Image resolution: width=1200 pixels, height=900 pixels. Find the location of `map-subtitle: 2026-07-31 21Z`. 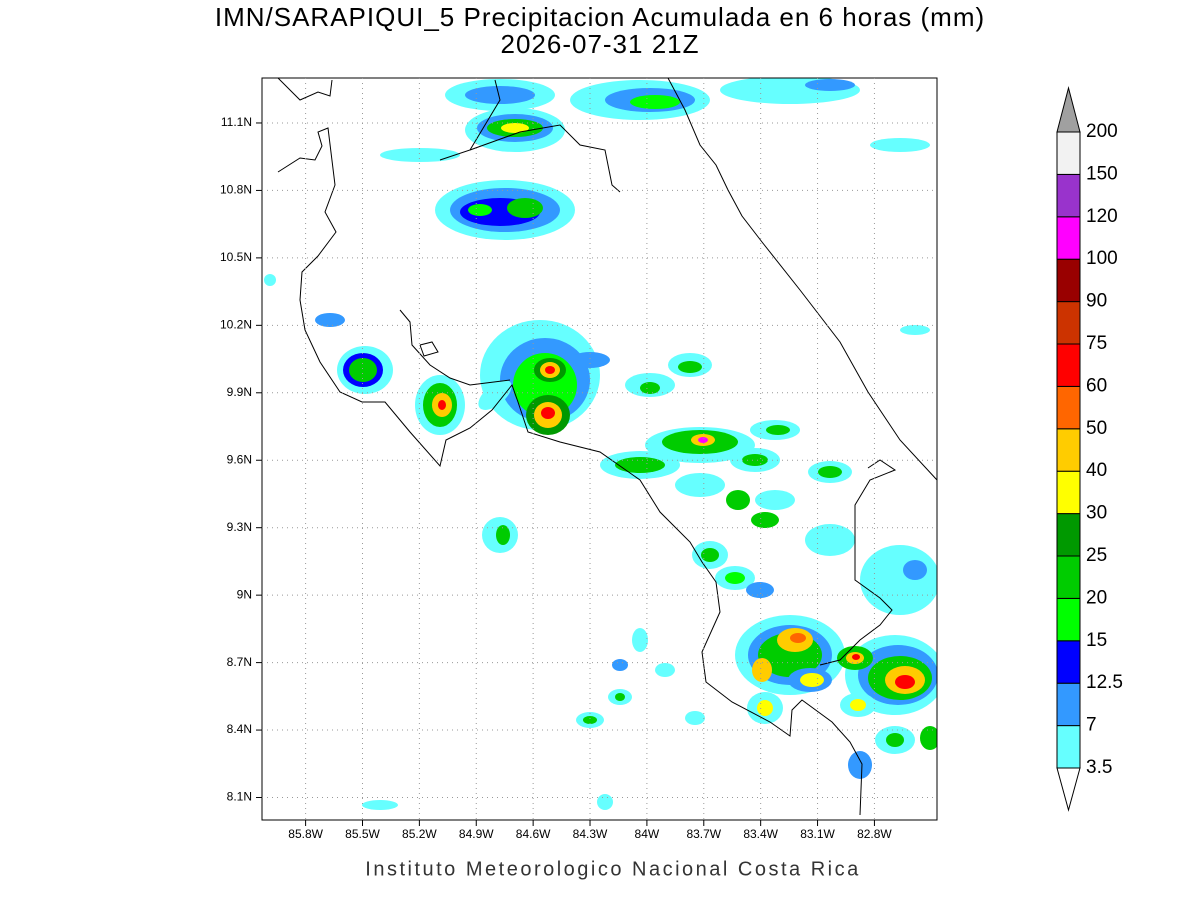

map-subtitle: 2026-07-31 21Z is located at coordinates (599, 44).